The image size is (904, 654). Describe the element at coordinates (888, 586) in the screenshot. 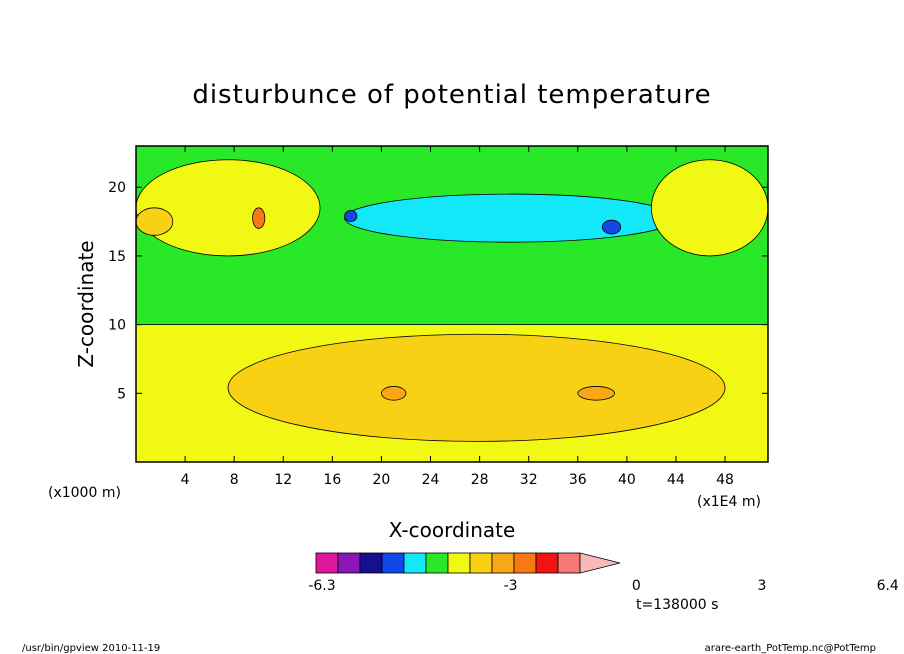

I see `colorbar-label: 6.4` at that location.